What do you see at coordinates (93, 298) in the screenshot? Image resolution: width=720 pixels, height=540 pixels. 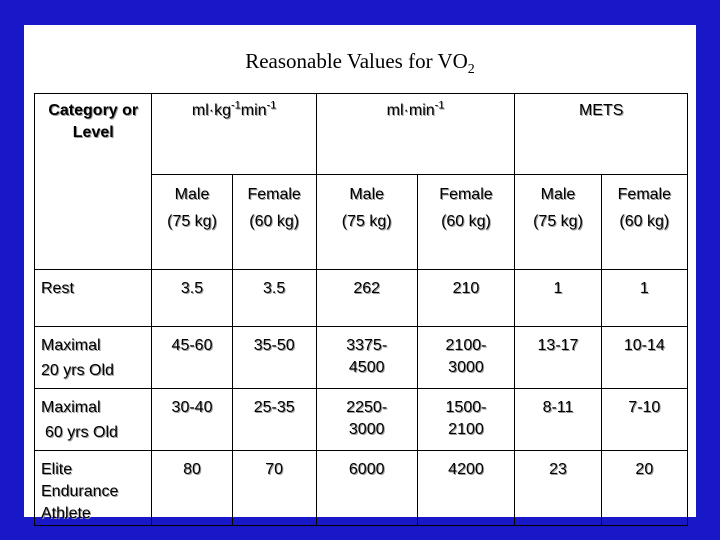 I see `row-label-cell: Rest` at bounding box center [93, 298].